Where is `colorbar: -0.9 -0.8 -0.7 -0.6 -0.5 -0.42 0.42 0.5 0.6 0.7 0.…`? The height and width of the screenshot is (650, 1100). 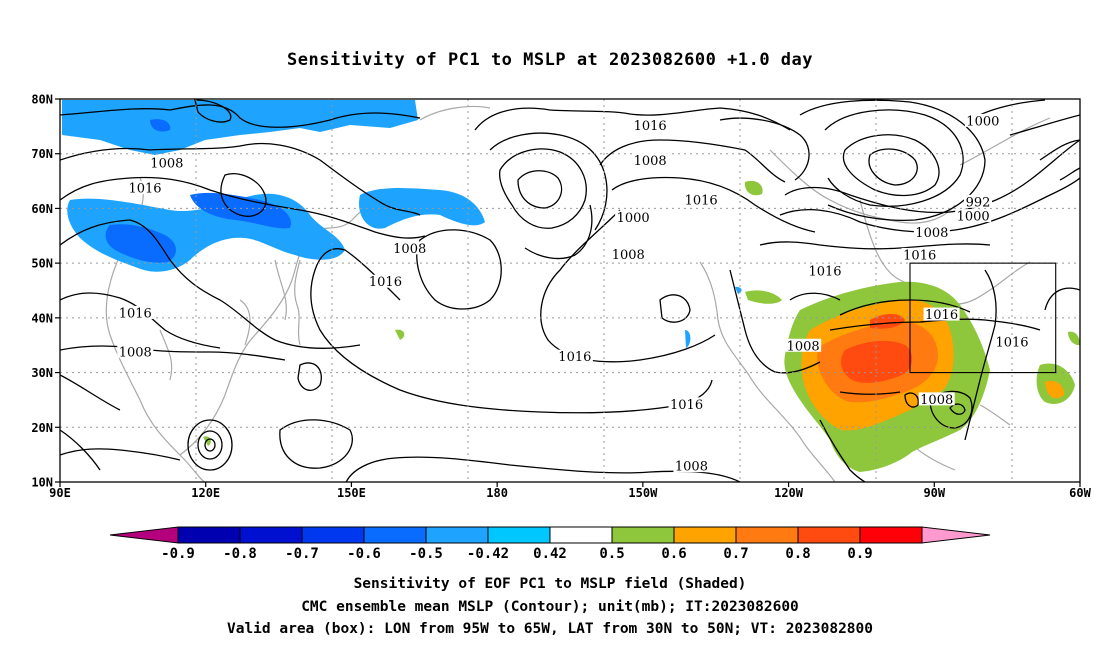
colorbar: -0.9 -0.8 -0.7 -0.6 -0.5 -0.42 0.42 0.5 0.6 0.7 0.… is located at coordinates (550, 544).